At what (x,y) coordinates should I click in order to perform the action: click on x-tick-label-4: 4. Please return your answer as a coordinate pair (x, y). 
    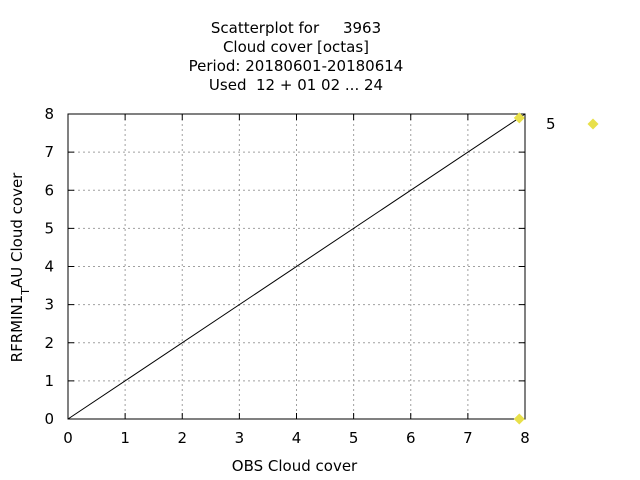
    Looking at the image, I should click on (297, 438).